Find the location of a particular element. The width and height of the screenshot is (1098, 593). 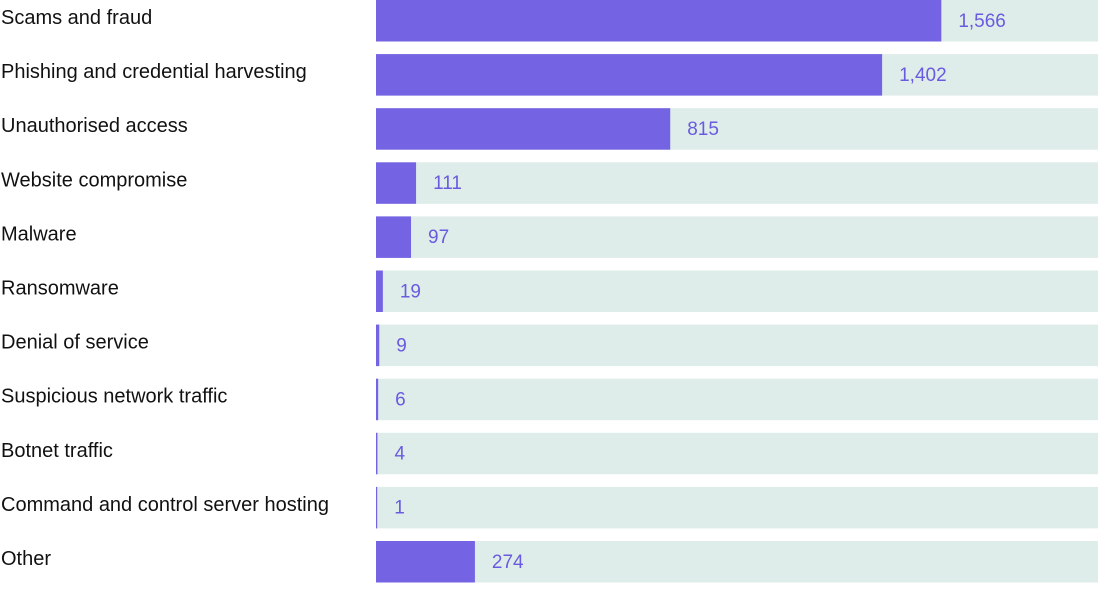

category-label: Other is located at coordinates (26, 559).